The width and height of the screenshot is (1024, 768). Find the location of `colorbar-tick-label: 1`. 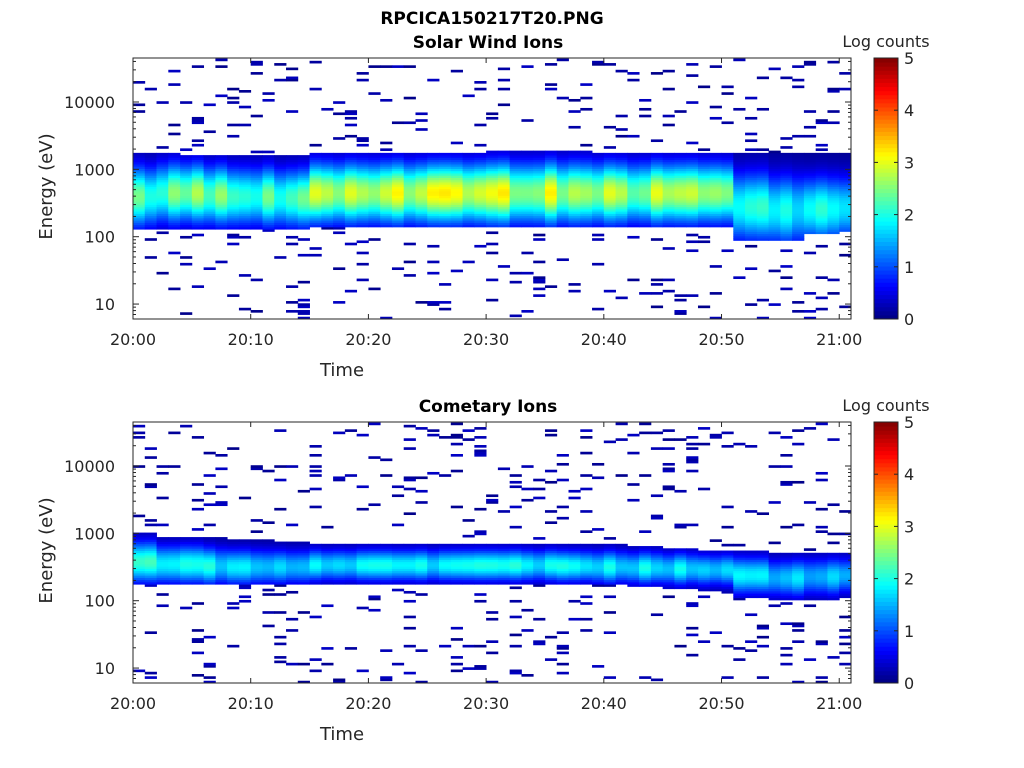

colorbar-tick-label: 1 is located at coordinates (909, 267).